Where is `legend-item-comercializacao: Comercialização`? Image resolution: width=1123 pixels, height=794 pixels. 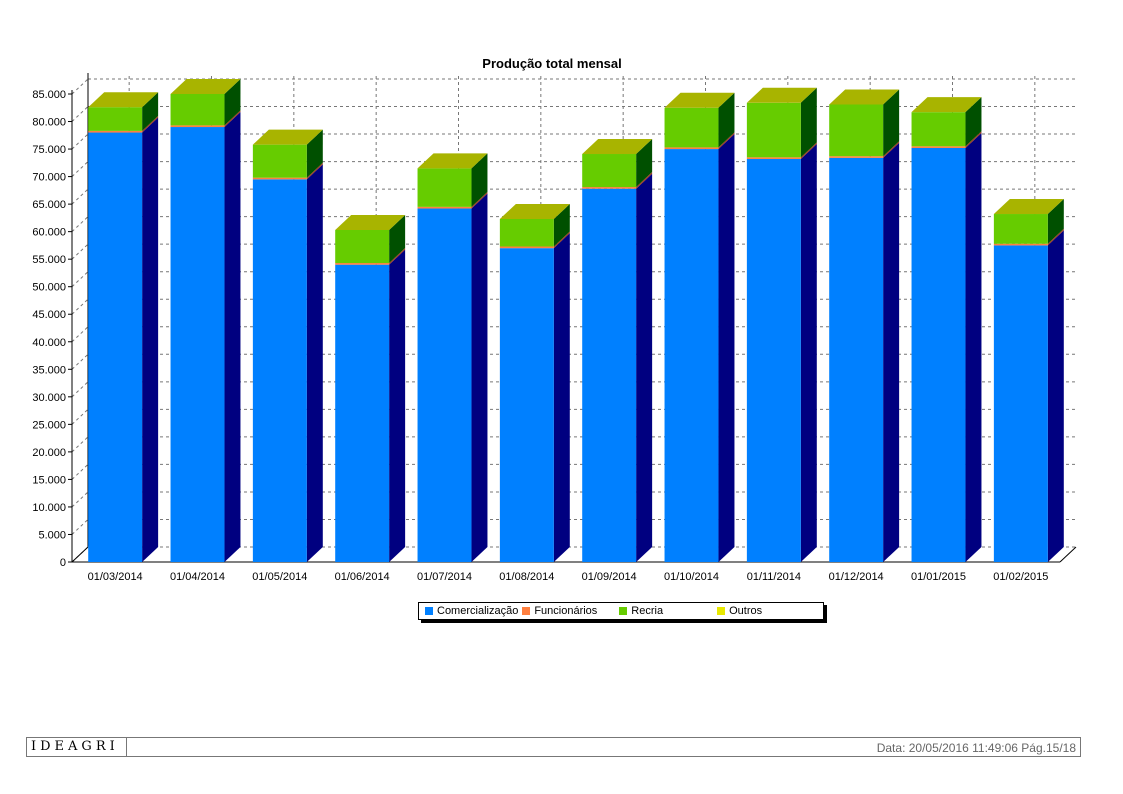
legend-item-comercializacao: Comercialização is located at coordinates (471, 611).